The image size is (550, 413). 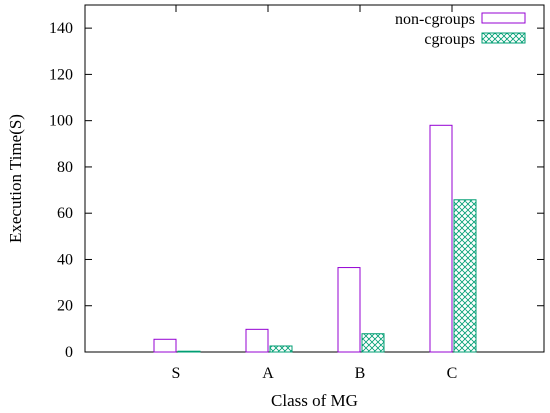 What do you see at coordinates (465, 276) in the screenshot?
I see `bar-cgroups-C` at bounding box center [465, 276].